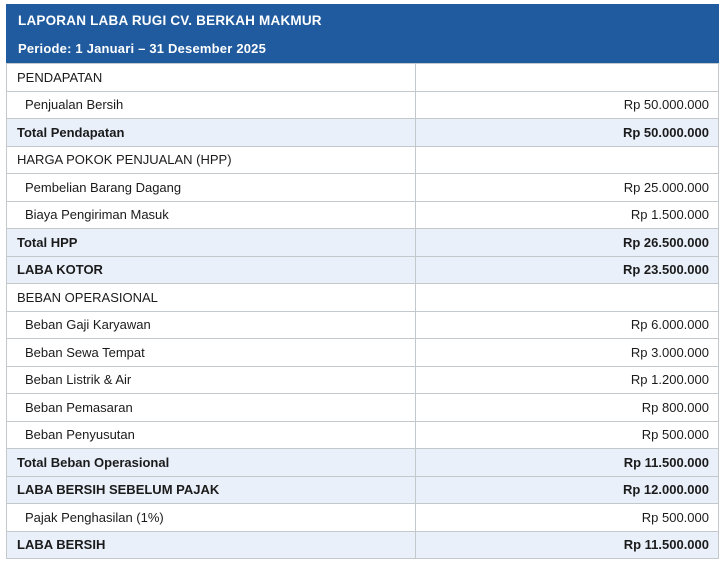  Describe the element at coordinates (211, 132) in the screenshot. I see `row-label: Total Pendapatan` at that location.